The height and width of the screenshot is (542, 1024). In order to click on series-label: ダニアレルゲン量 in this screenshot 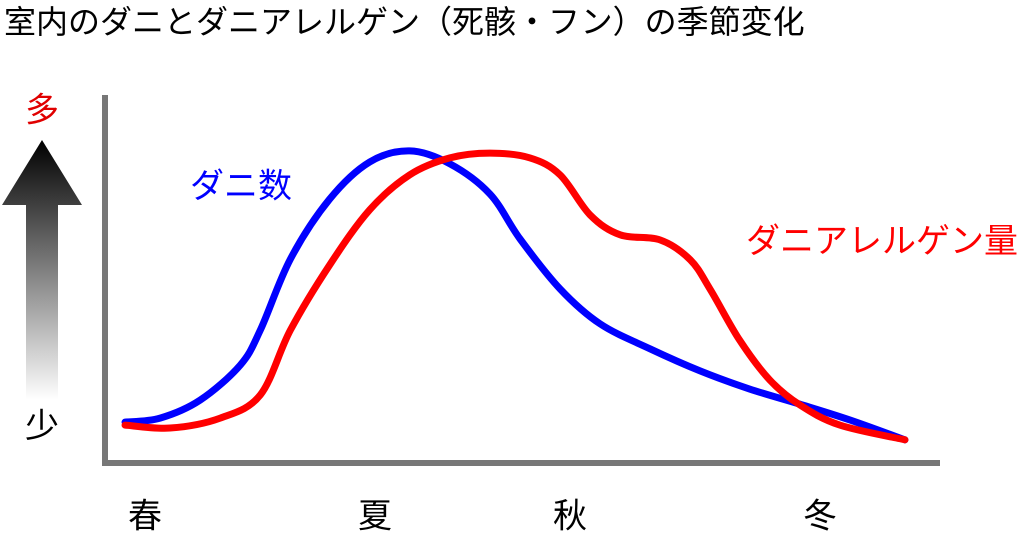, I will do `click(882, 242)`.